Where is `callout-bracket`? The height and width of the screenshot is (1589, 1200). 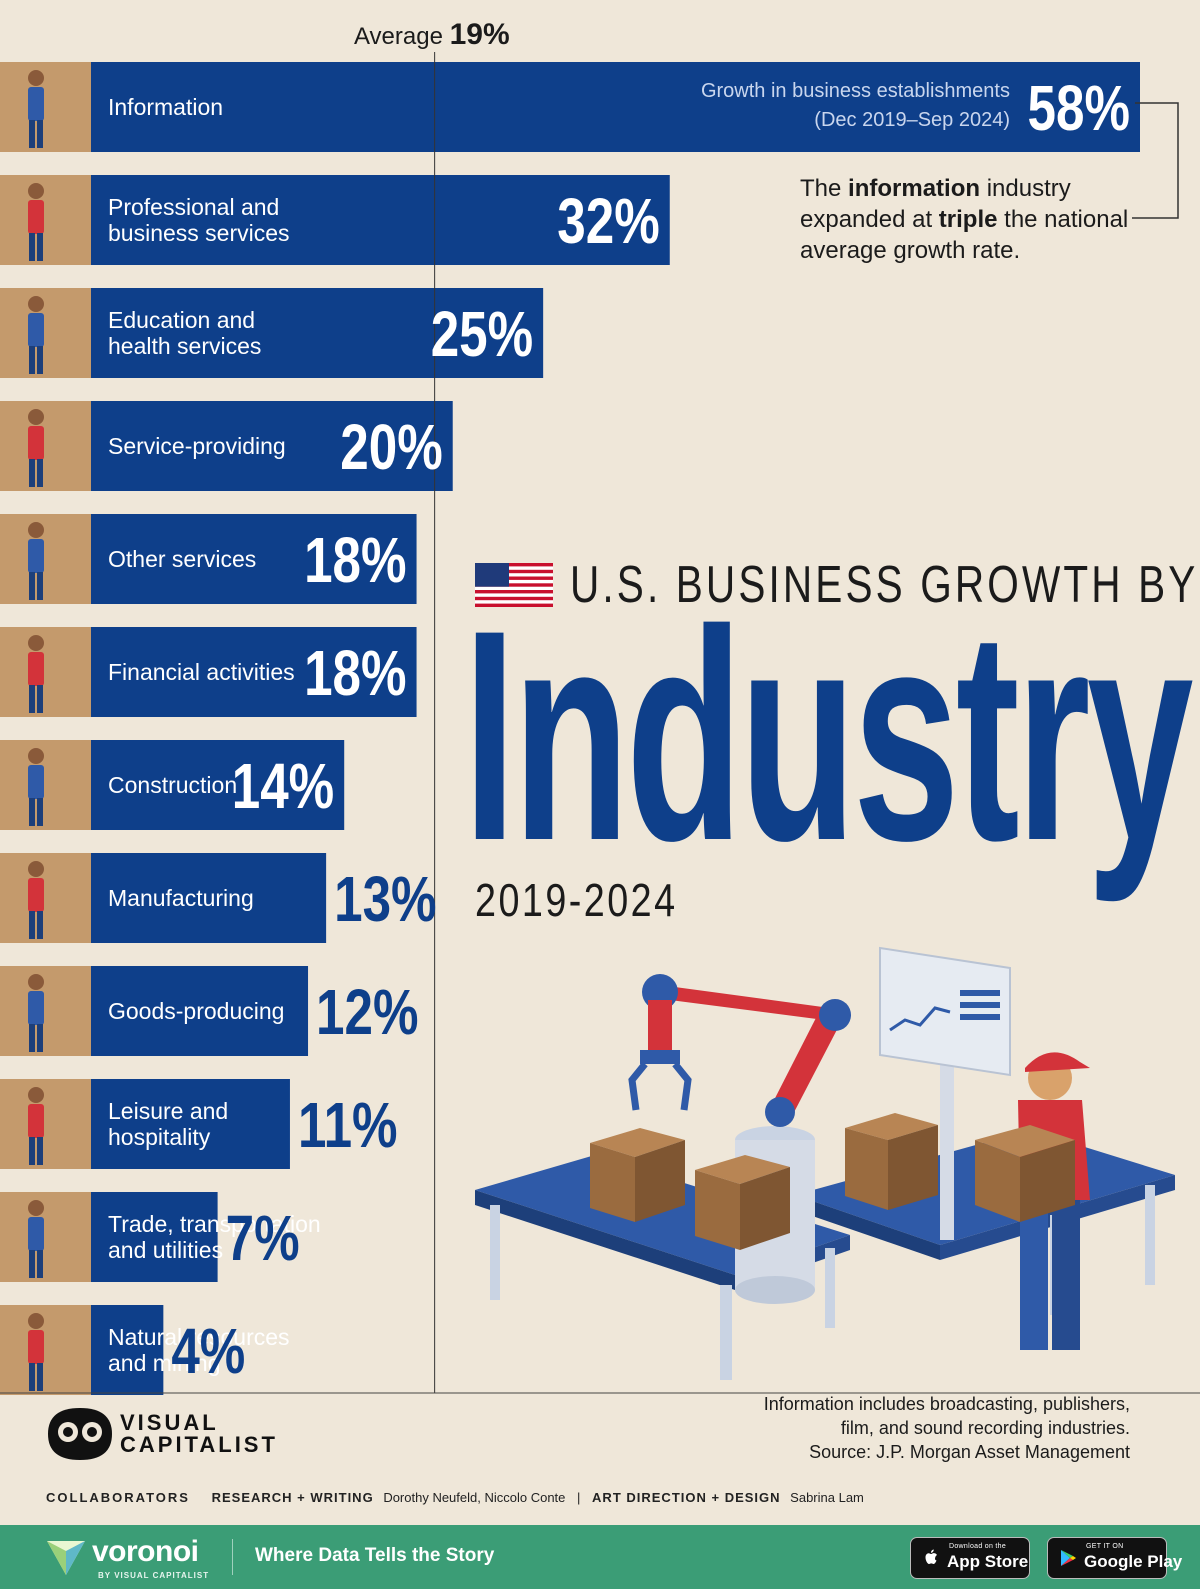
callout-bracket is located at coordinates (1155, 160).